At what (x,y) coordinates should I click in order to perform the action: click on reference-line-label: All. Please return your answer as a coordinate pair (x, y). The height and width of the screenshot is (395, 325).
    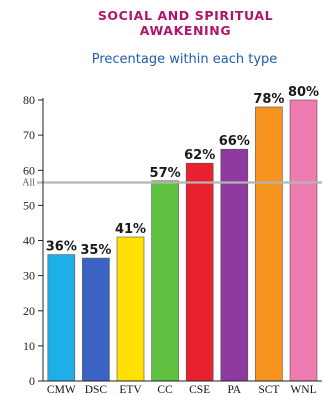
    Looking at the image, I should click on (28, 183).